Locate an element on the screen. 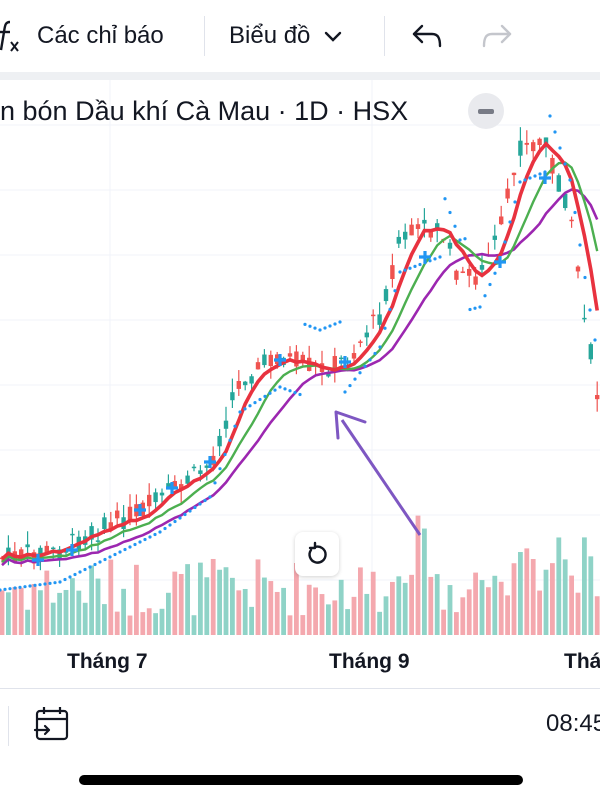 Image resolution: width=600 pixels, height=800 pixels. buy-signal-marker is located at coordinates (38, 560).